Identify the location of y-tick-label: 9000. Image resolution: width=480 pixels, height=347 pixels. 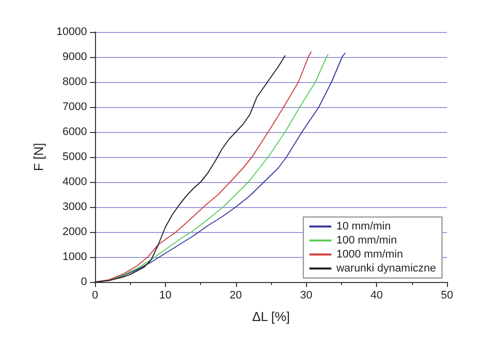
(74, 57).